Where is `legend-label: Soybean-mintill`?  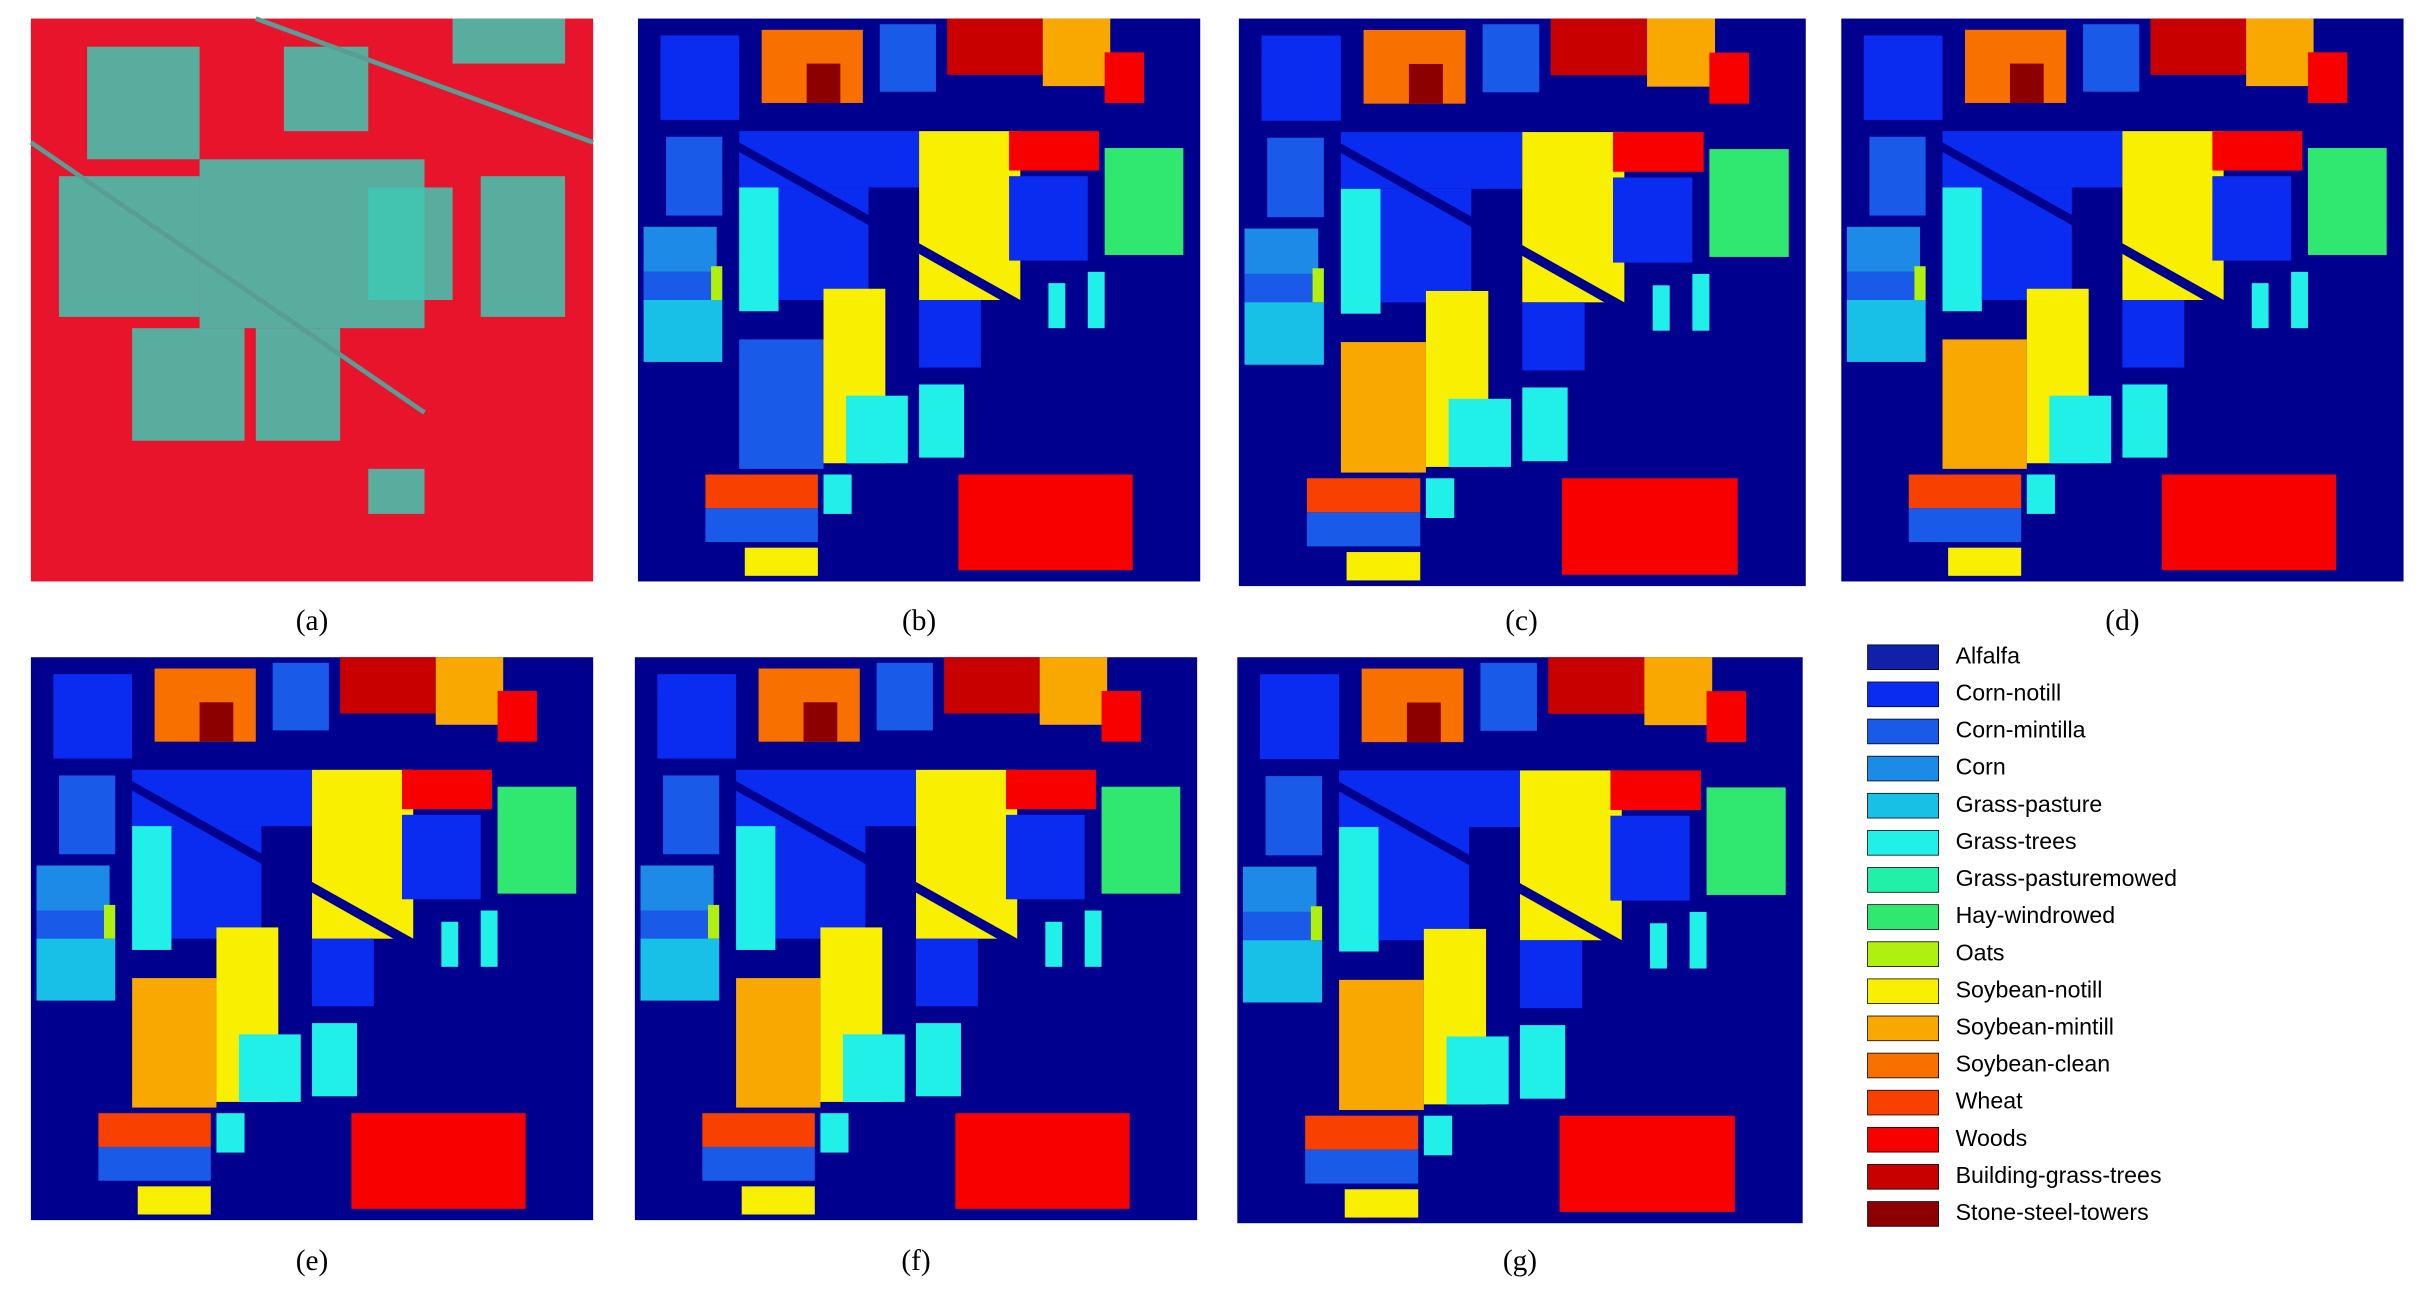
legend-label: Soybean-mintill is located at coordinates (2035, 1026).